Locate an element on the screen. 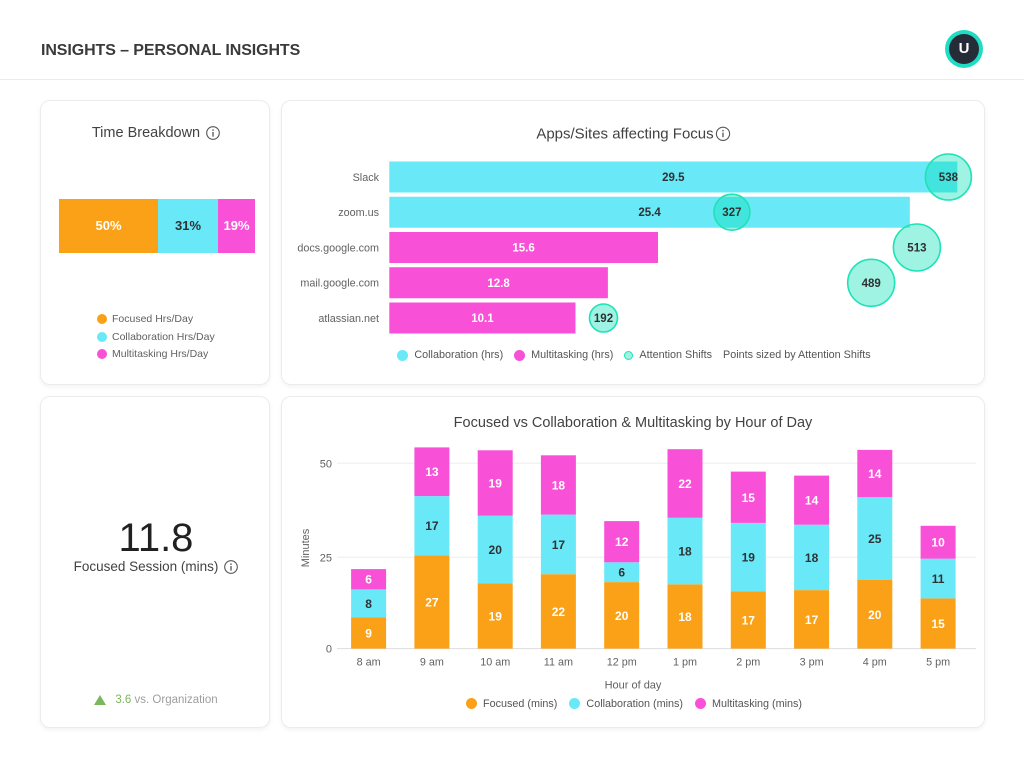  svg-text: zoom.us is located at coordinates (358, 213).